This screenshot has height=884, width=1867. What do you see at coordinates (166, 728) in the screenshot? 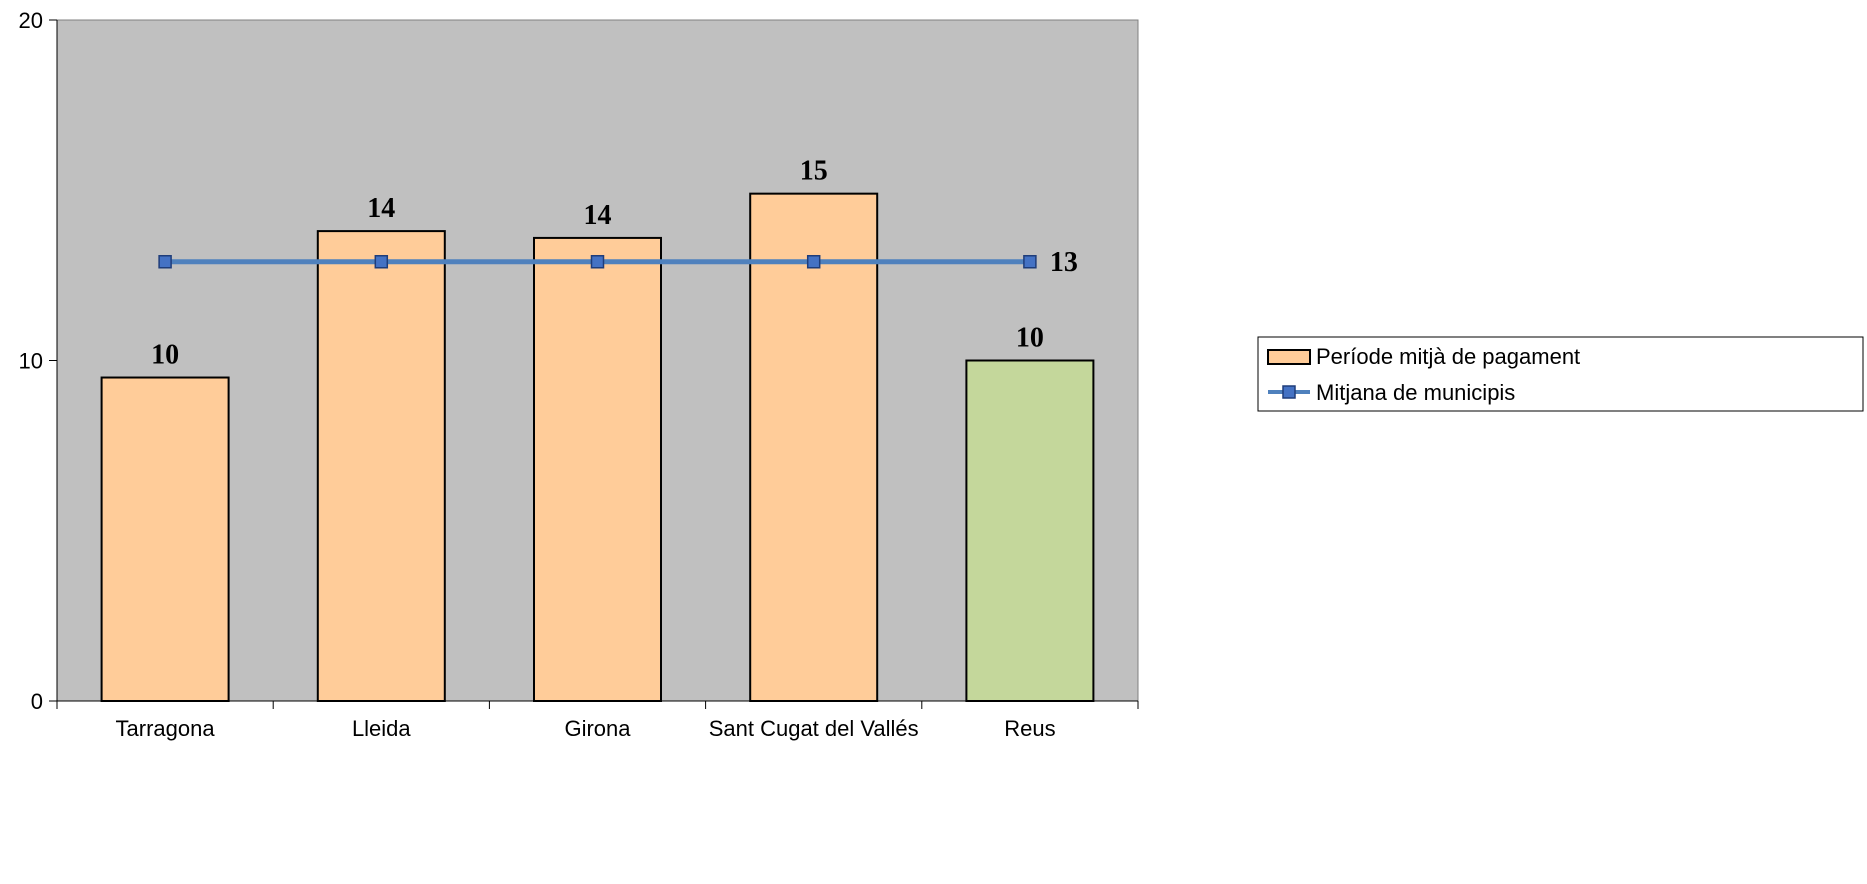
I see `x-tick-label: Tarragona` at bounding box center [166, 728].